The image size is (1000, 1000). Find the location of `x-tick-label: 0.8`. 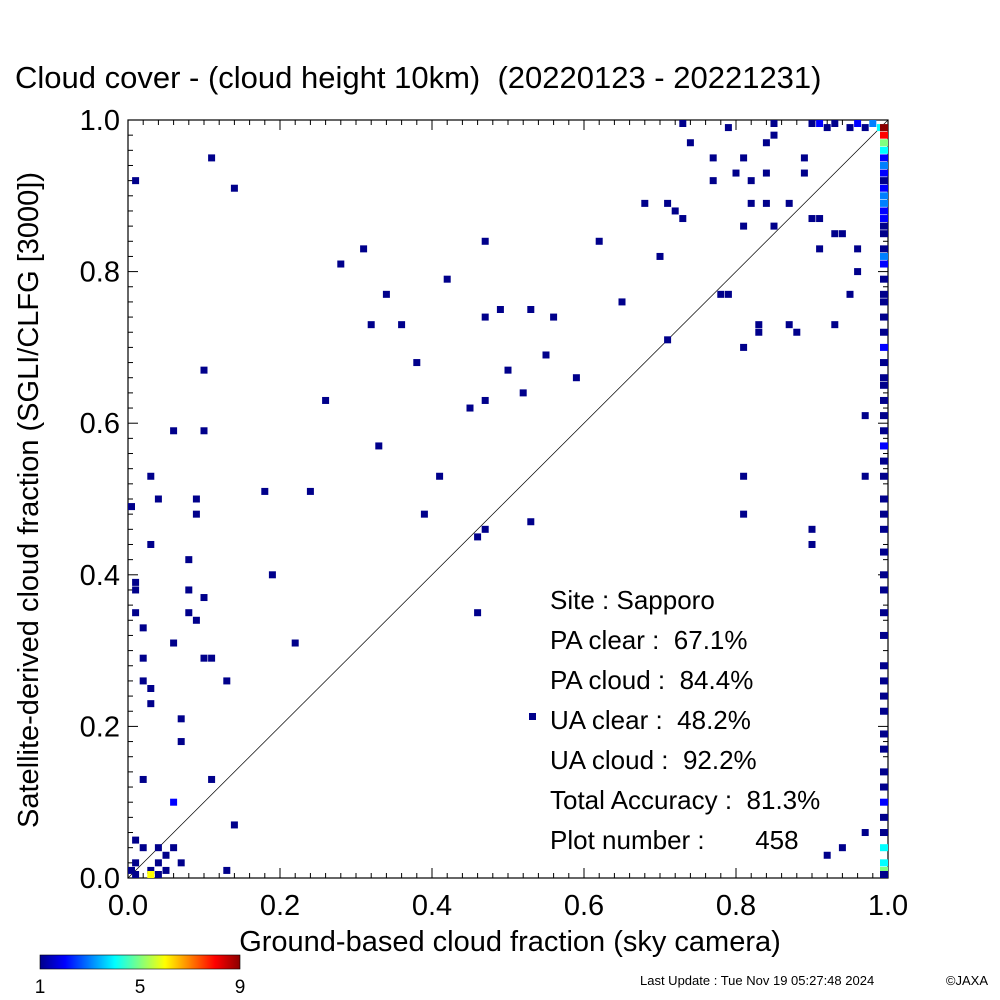

x-tick-label: 0.8 is located at coordinates (736, 906).